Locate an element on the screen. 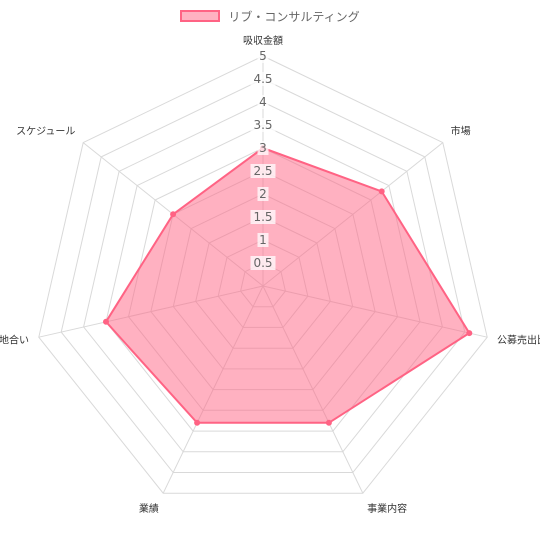  tick-label: 1.5 is located at coordinates (262, 217).